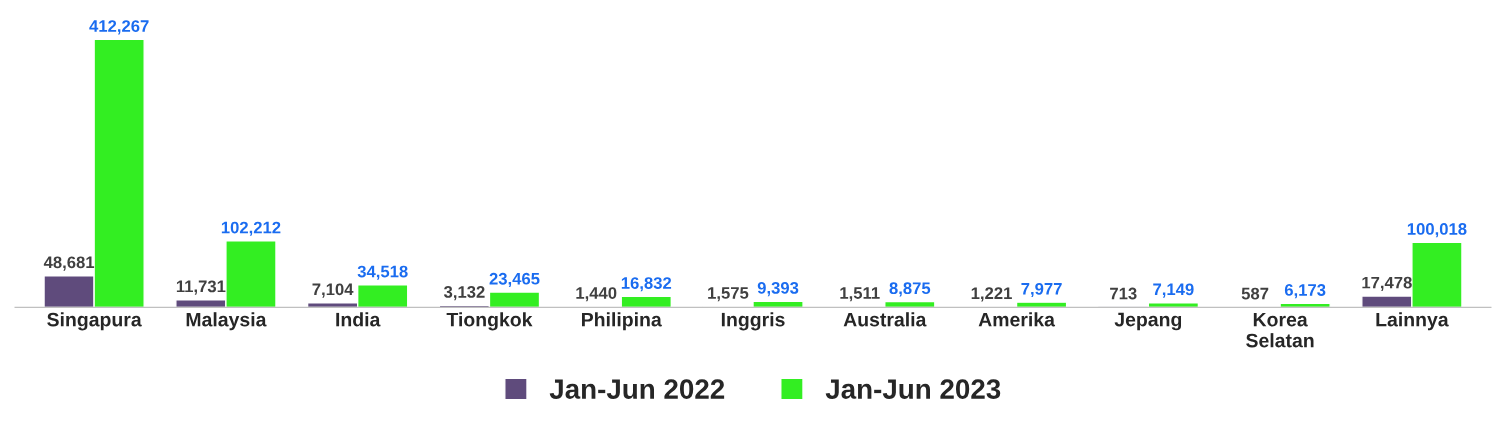 This screenshot has width=1506, height=421. I want to click on data-label: 6,173, so click(1305, 291).